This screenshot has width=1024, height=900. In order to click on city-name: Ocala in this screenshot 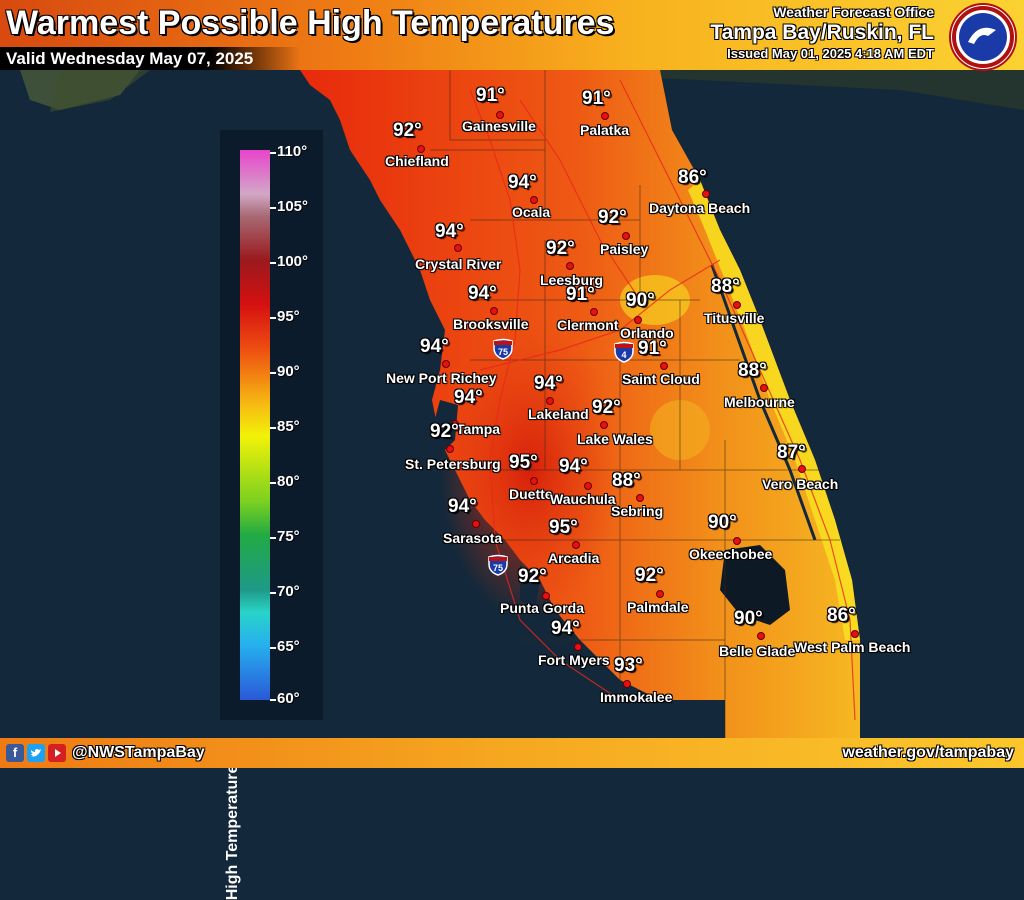, I will do `click(531, 212)`.